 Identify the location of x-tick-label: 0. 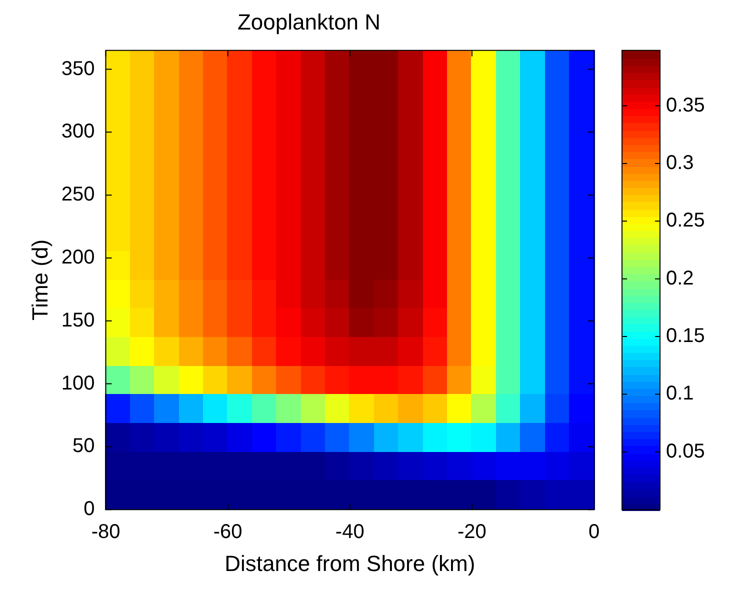
(594, 532).